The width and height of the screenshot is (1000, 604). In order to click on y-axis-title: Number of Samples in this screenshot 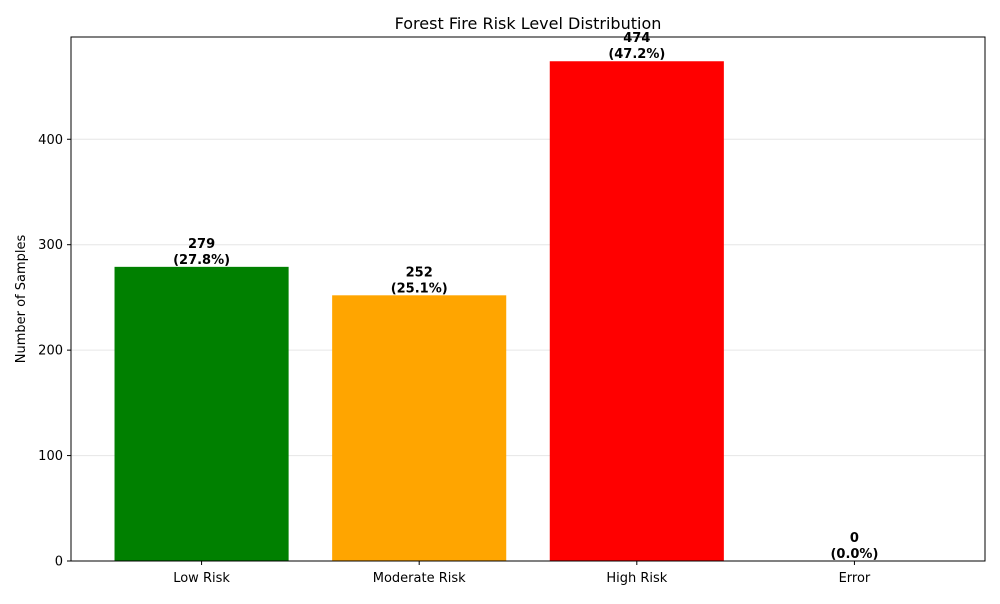, I will do `click(21, 299)`.